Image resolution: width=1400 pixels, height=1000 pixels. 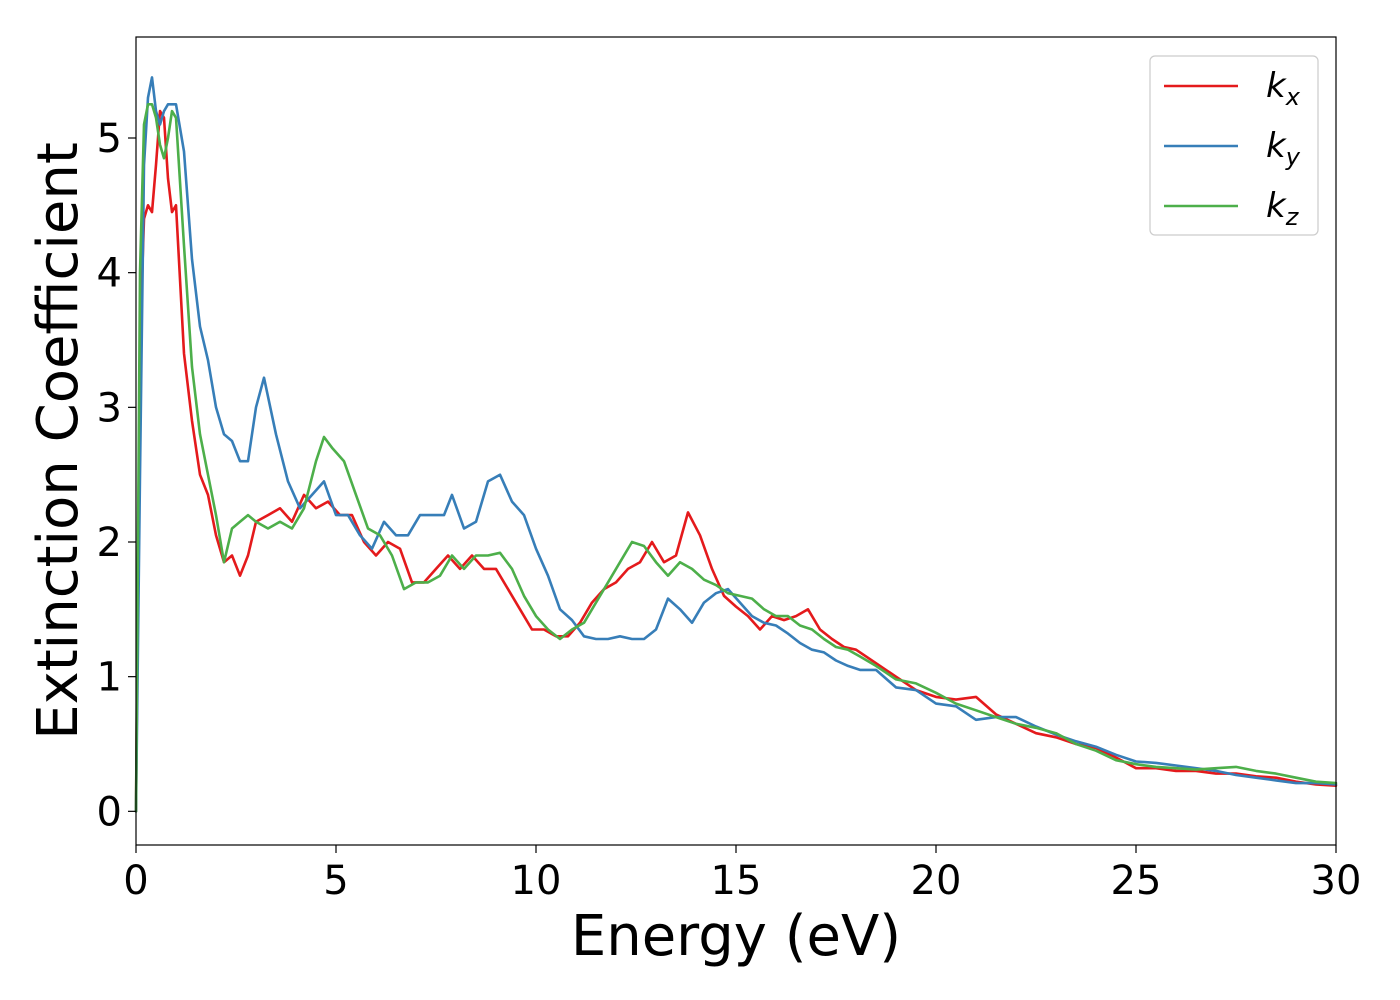 I want to click on legend: kx ky kz, so click(x=1234, y=145).